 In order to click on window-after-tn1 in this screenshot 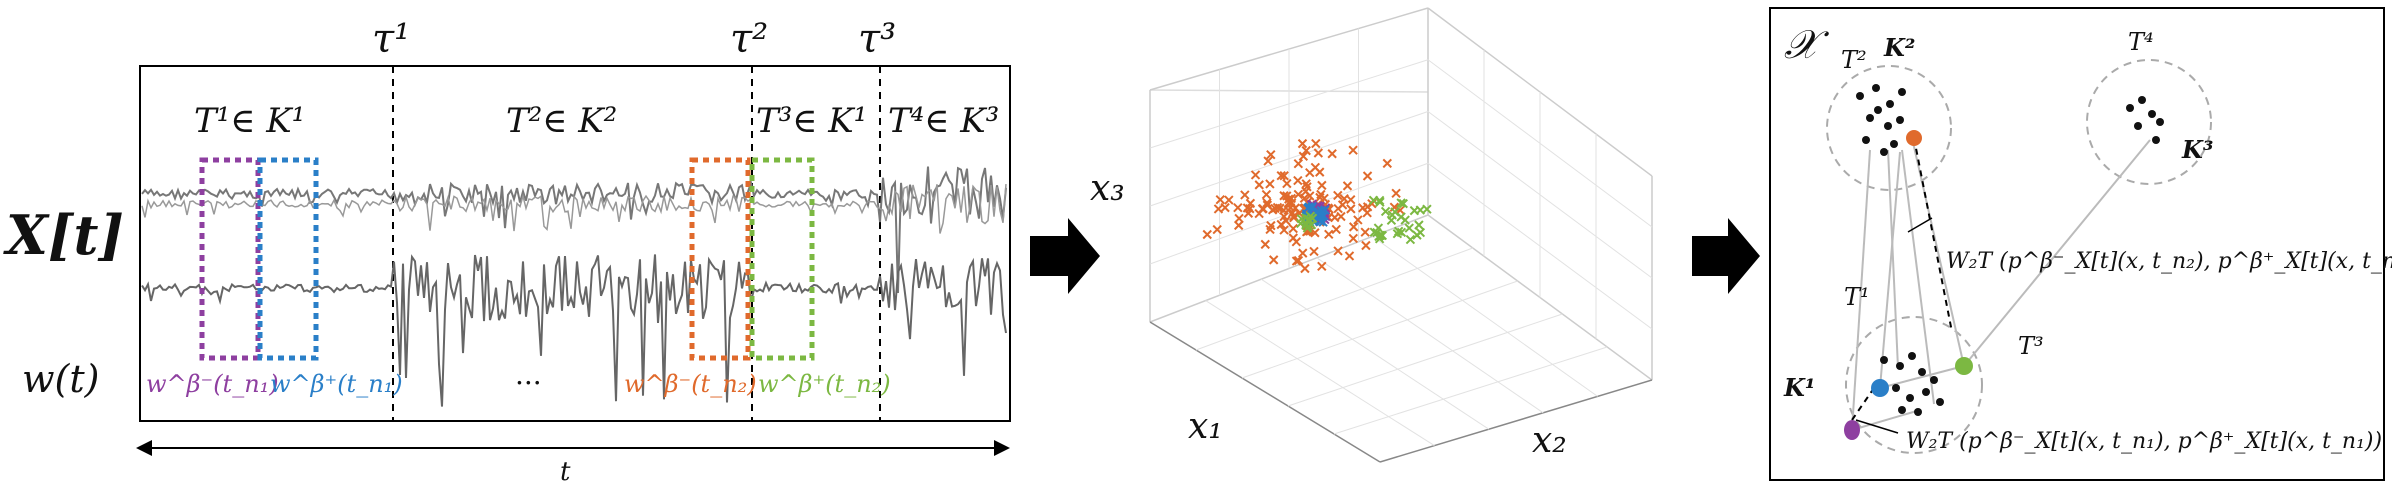, I will do `click(288, 259)`.